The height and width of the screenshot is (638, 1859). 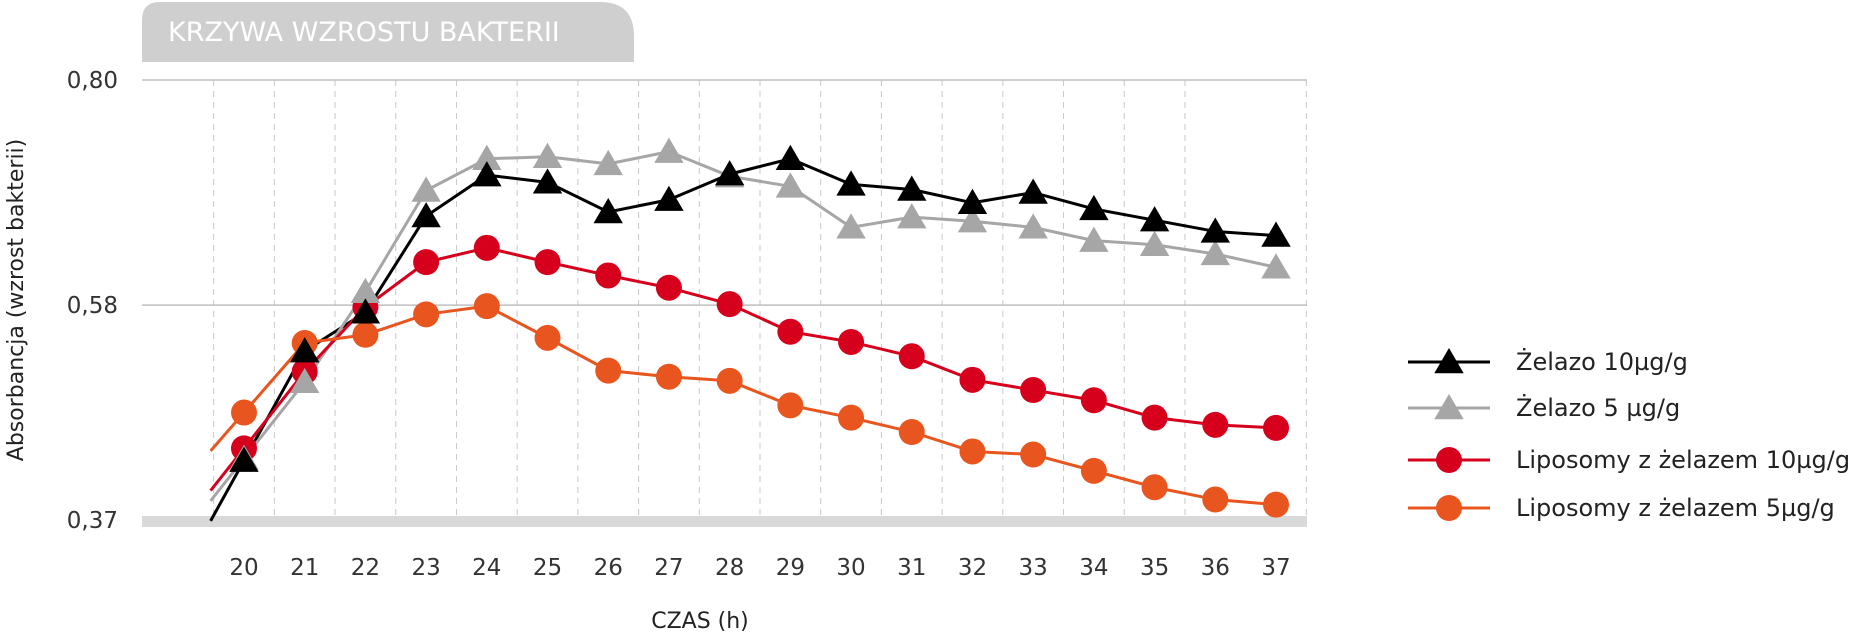 I want to click on x-tick-label: 31, so click(x=911, y=568).